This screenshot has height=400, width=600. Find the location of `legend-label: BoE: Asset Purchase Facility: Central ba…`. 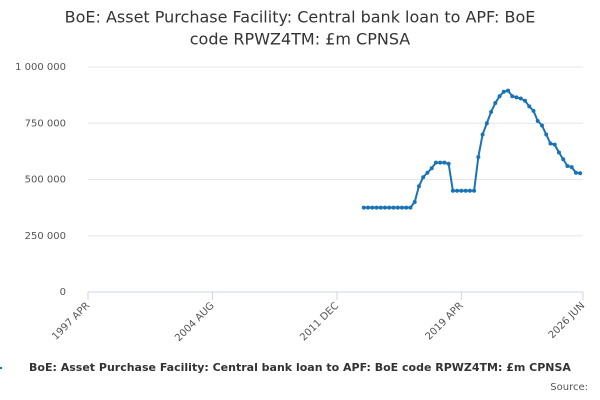

legend-label: BoE: Asset Purchase Facility: Central ba… is located at coordinates (300, 367).